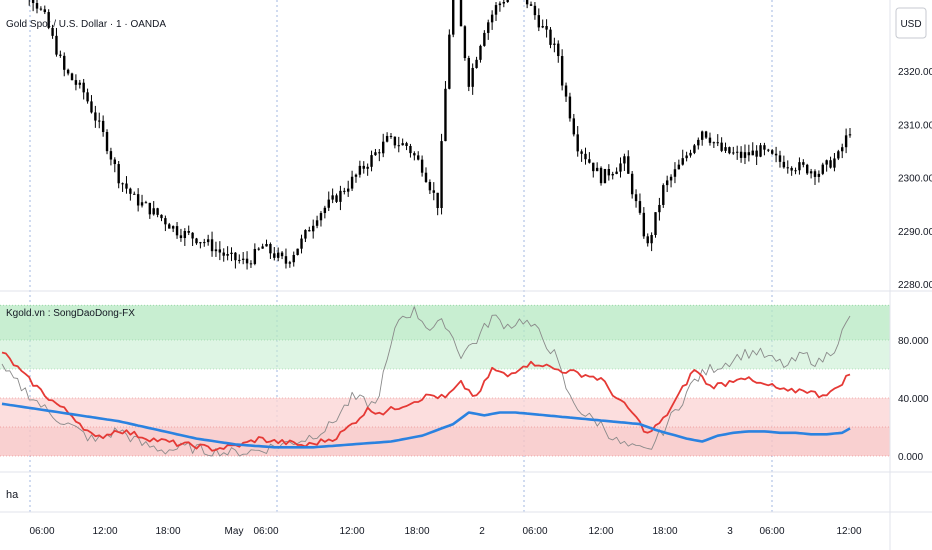  What do you see at coordinates (911, 23) in the screenshot?
I see `currency-button` at bounding box center [911, 23].